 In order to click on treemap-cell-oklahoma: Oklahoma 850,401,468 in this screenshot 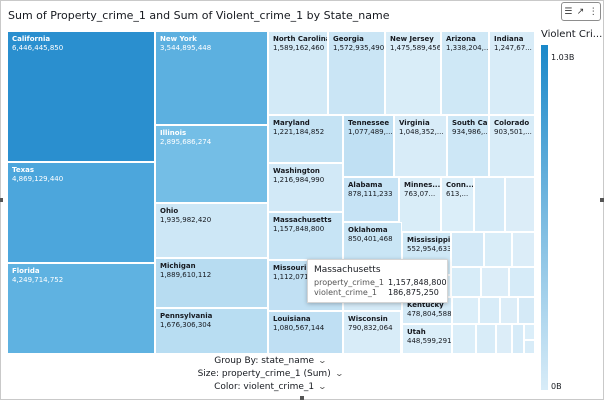, I will do `click(372, 241)`.